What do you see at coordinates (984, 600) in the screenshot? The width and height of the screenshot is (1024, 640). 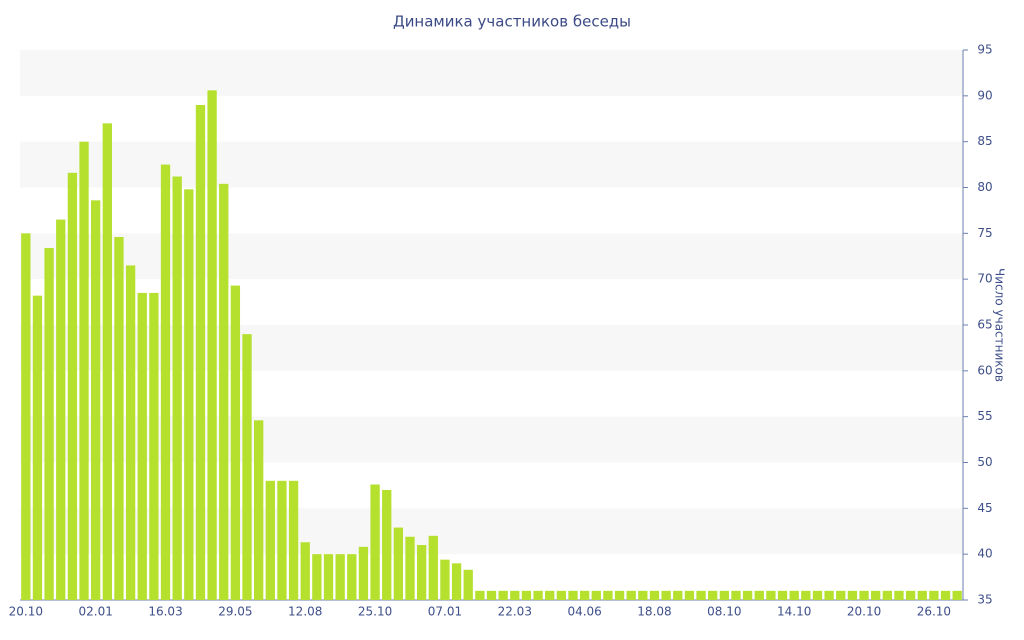 I see `y-tick-label: 35` at bounding box center [984, 600].